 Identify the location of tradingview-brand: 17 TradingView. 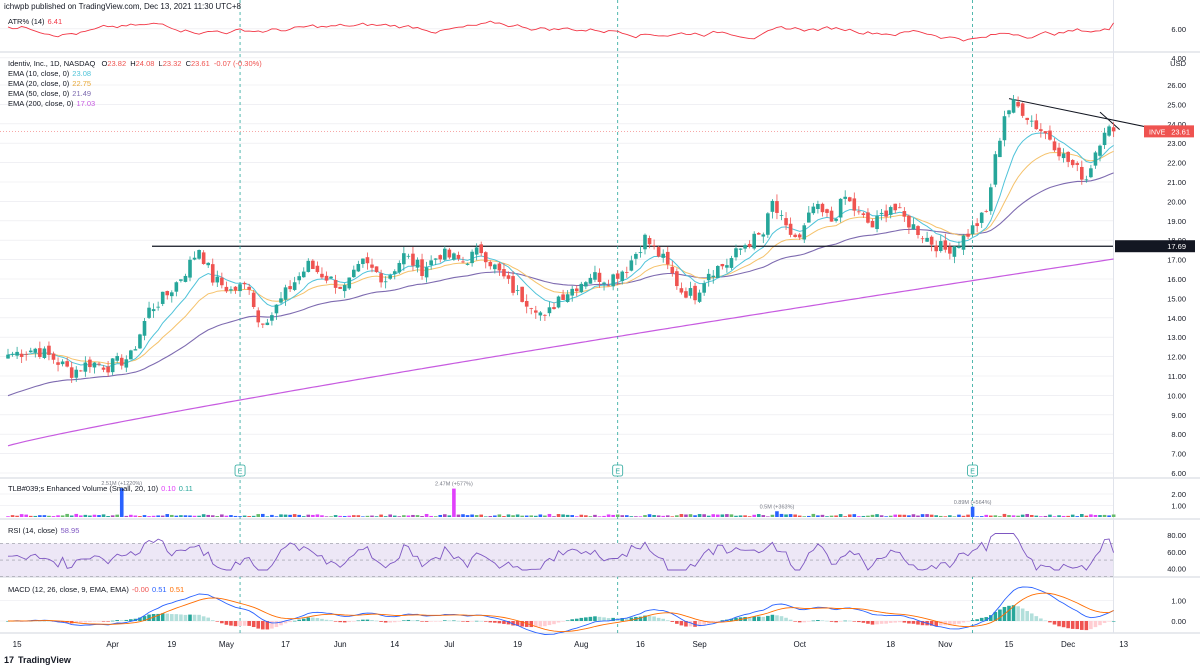
(37, 660).